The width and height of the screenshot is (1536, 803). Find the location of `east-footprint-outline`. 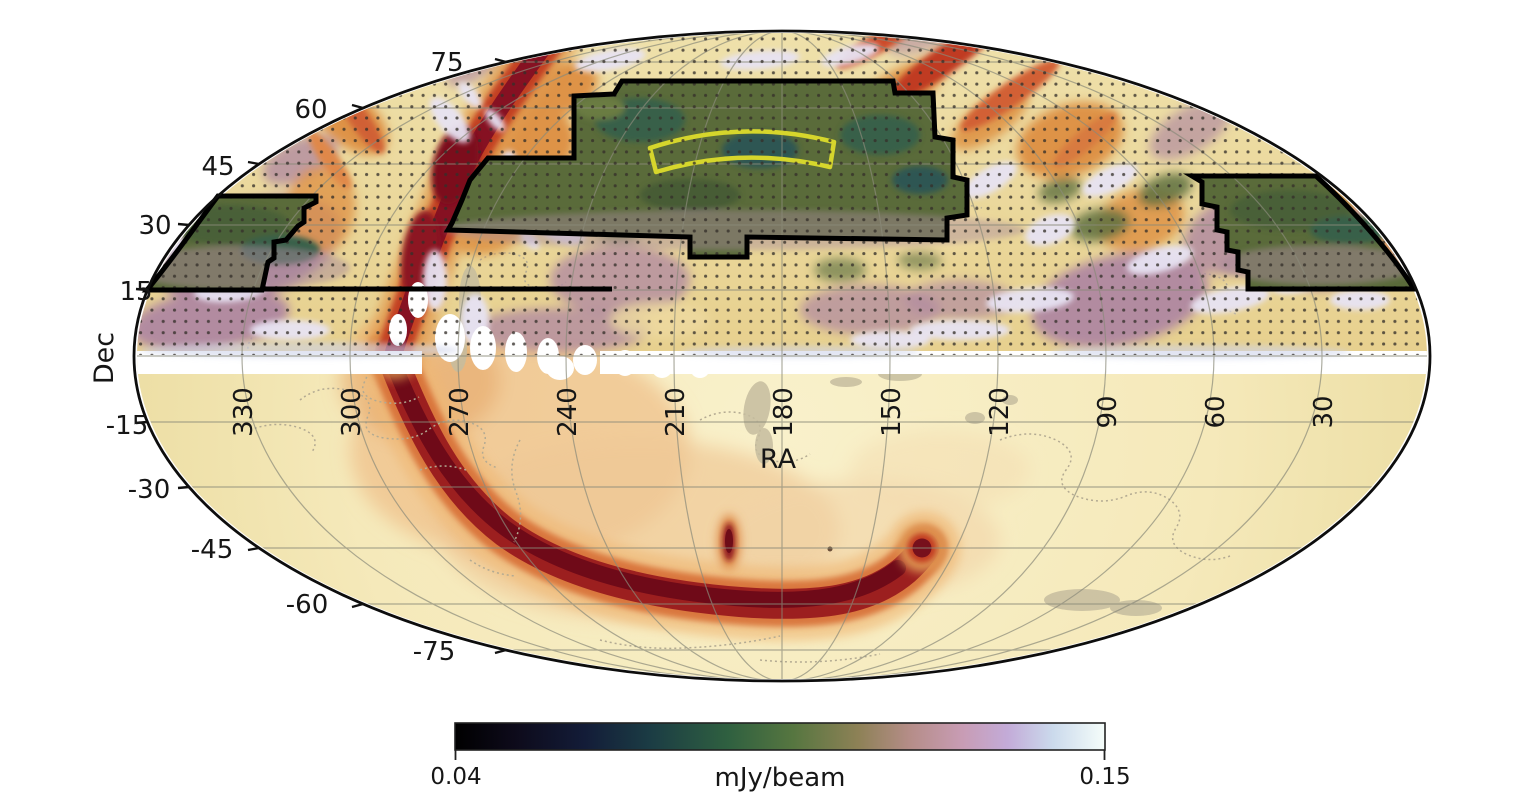

east-footprint-outline is located at coordinates (1300, 232).